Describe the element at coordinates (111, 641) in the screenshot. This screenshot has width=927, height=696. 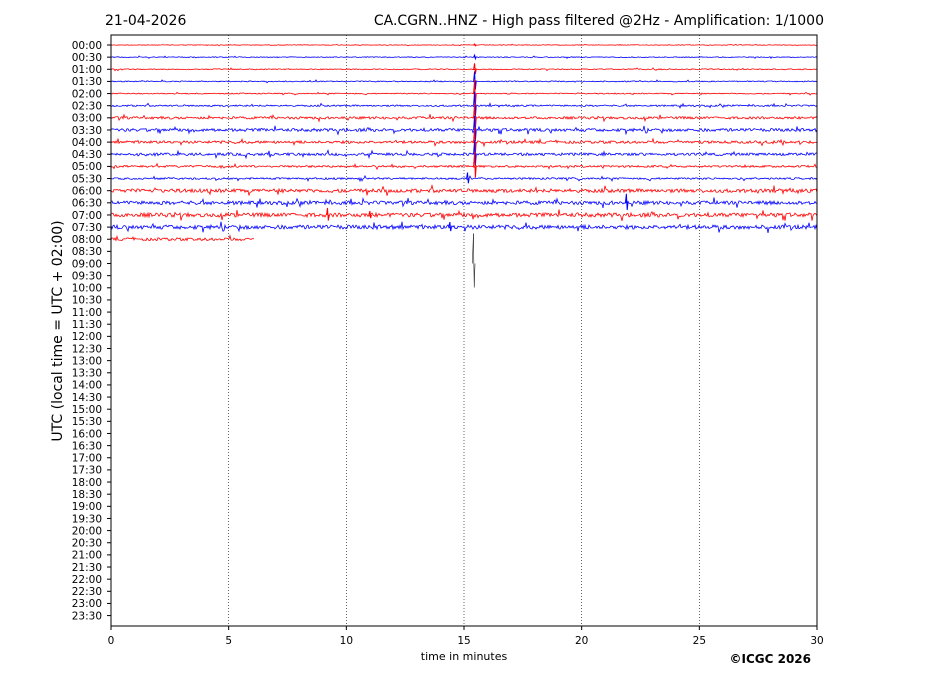
I see `x-tick-label: 0` at that location.